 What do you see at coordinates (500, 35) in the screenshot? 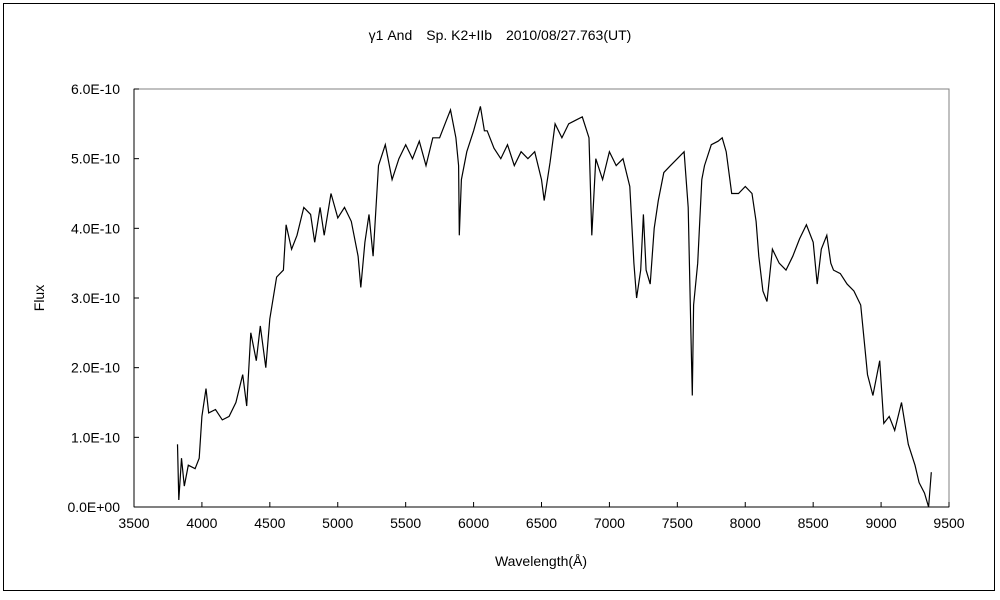
I see `chart-title: γ1 And Sp. K2+IIb 2010/08/27.763(UT)` at bounding box center [500, 35].